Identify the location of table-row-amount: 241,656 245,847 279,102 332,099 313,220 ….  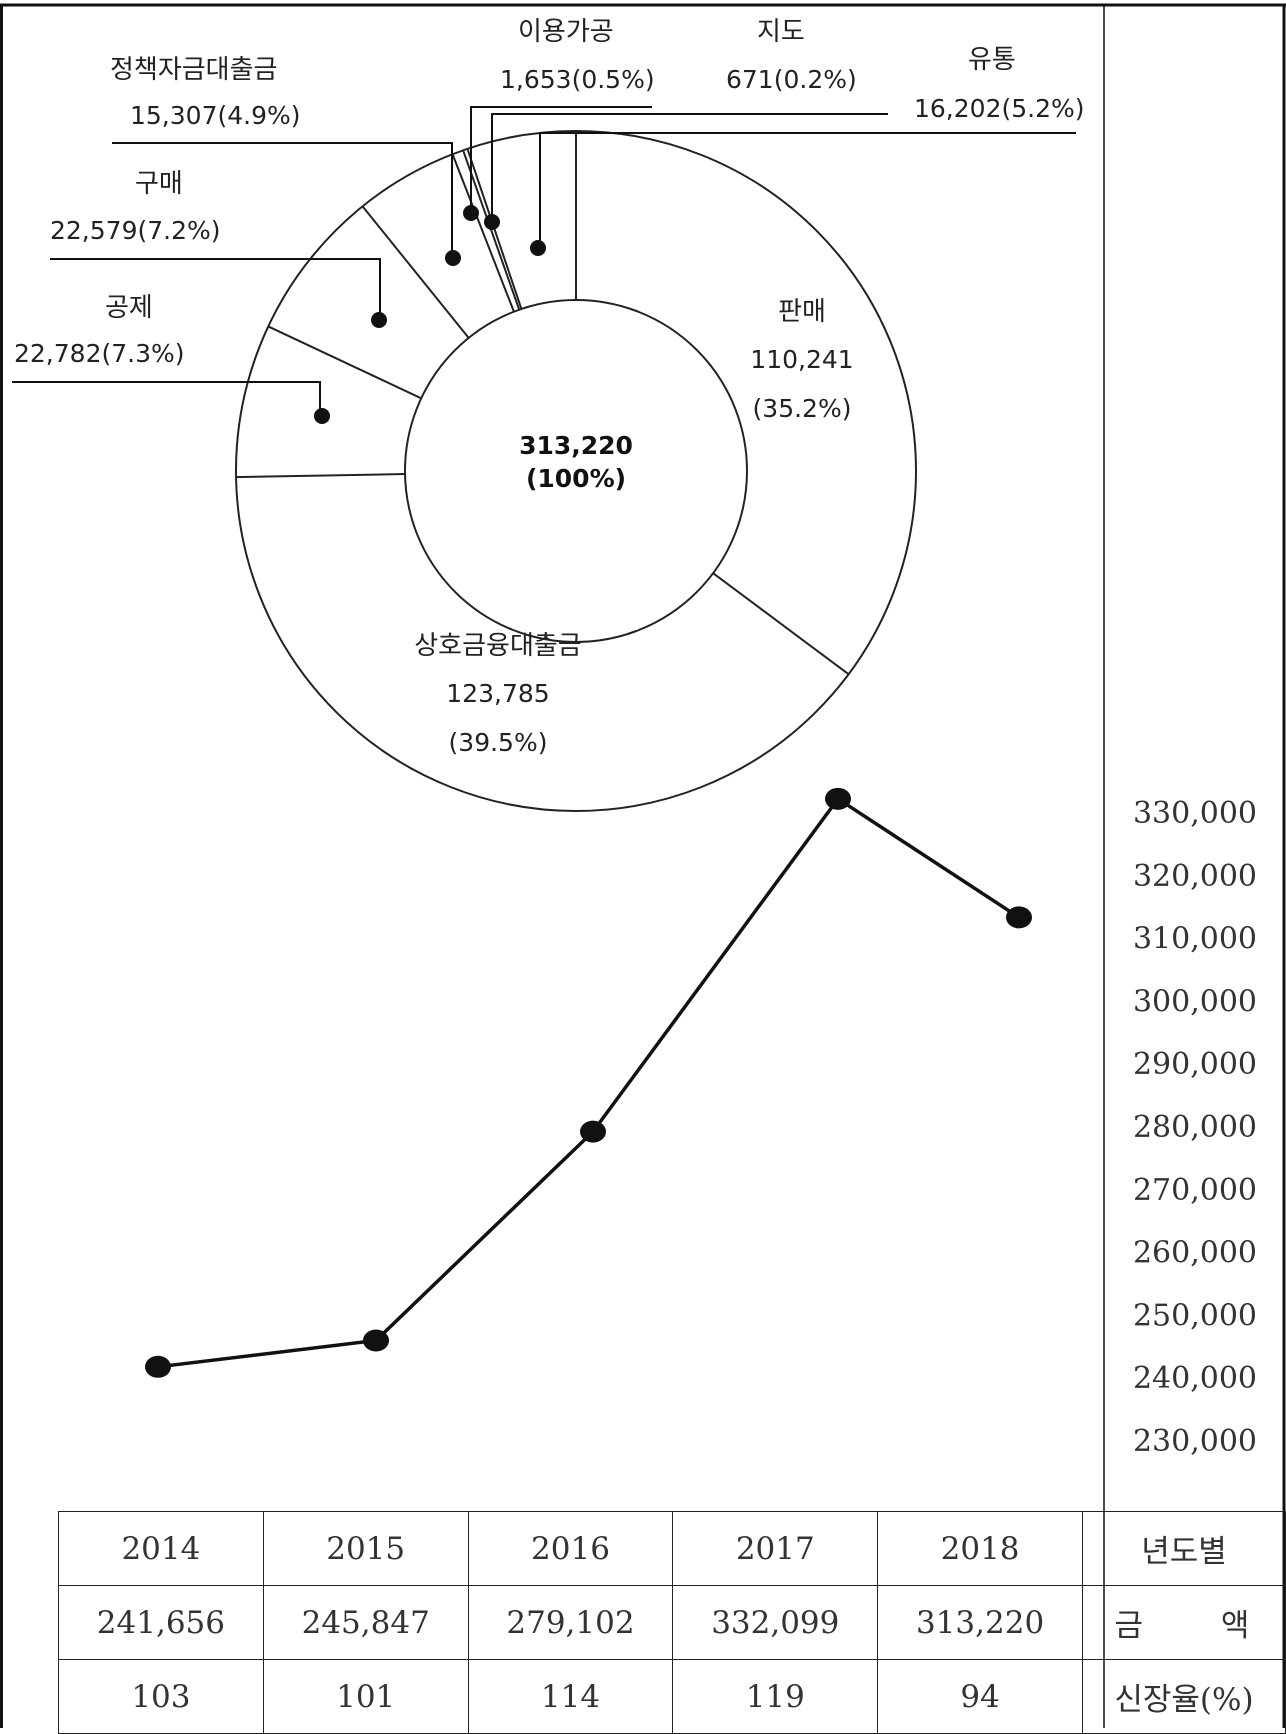
(672, 1622).